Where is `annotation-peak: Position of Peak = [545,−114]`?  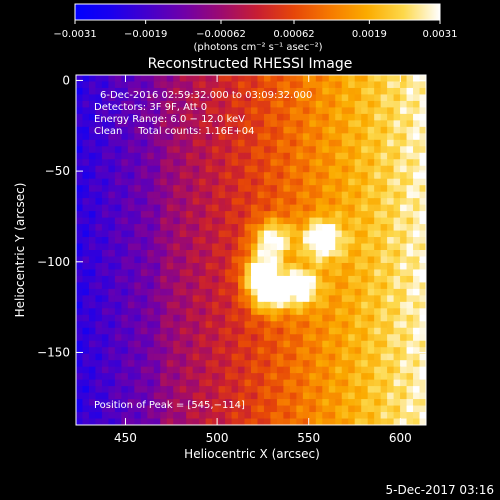 annotation-peak: Position of Peak = [545,−114] is located at coordinates (169, 405).